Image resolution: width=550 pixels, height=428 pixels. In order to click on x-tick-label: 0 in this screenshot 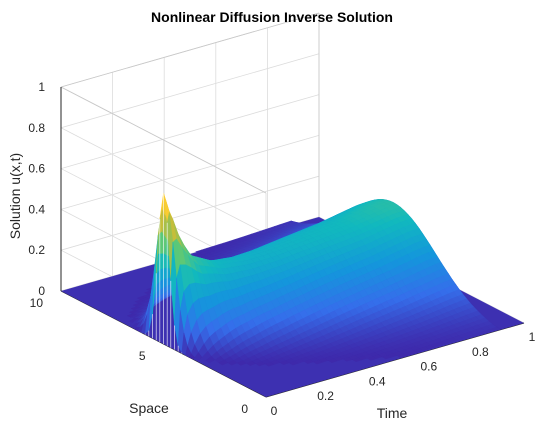, I will do `click(274, 411)`.